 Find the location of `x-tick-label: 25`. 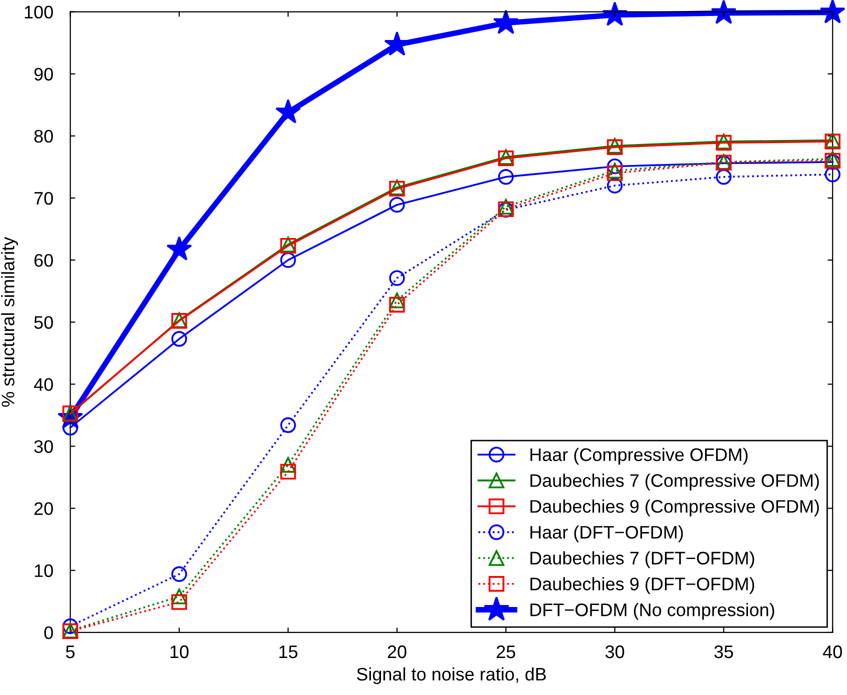

x-tick-label: 25 is located at coordinates (506, 651).